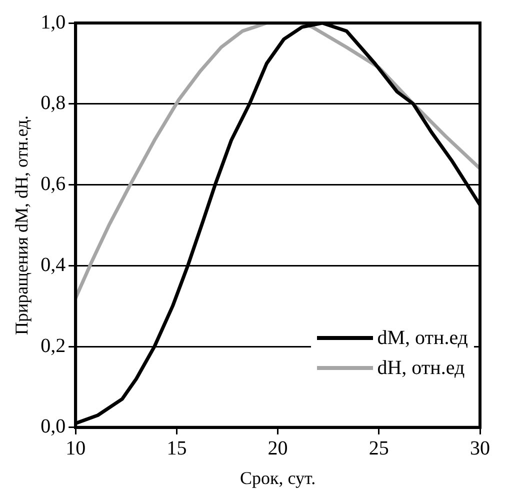 This screenshot has height=502, width=506. I want to click on legend-label: dH, отн.ед, so click(421, 369).